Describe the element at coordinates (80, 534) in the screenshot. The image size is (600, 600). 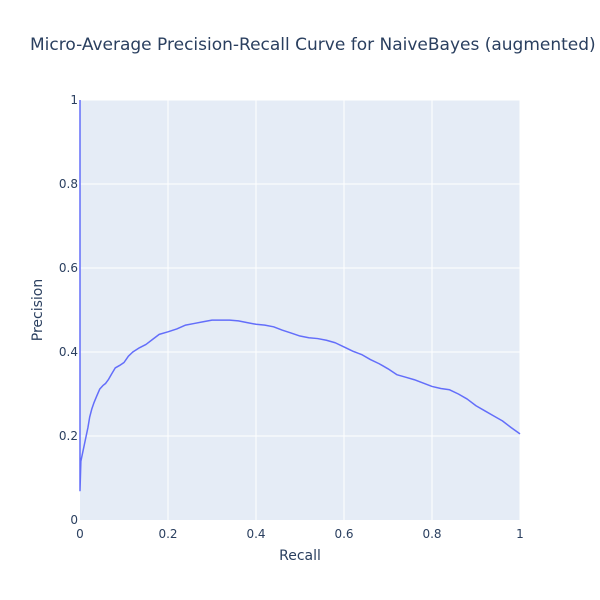
I see `x-tick-label: 0` at that location.